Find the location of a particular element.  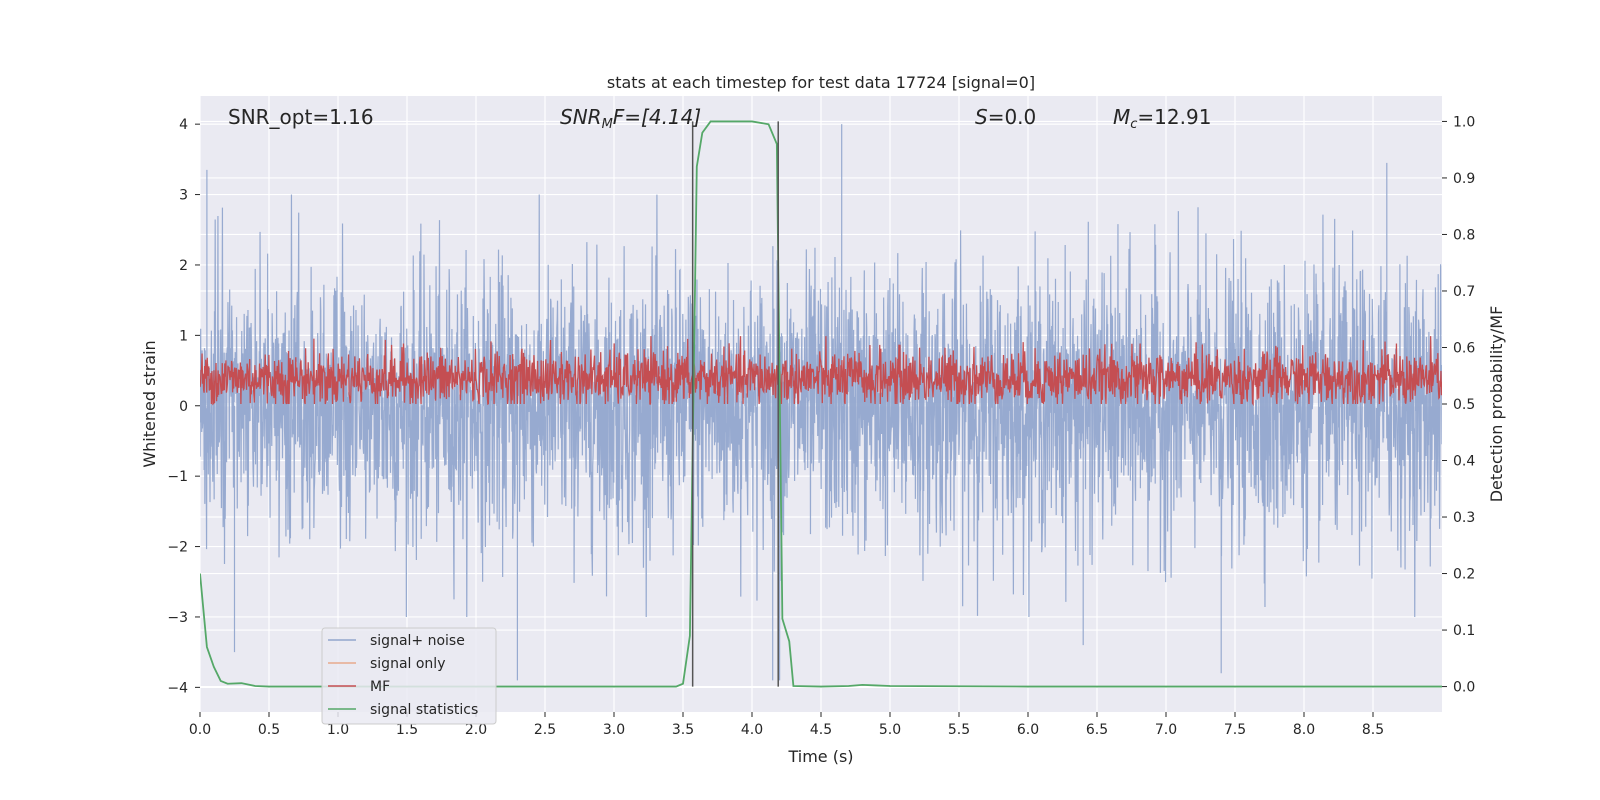

y-left-tick-label-5: −1 is located at coordinates (177, 477).